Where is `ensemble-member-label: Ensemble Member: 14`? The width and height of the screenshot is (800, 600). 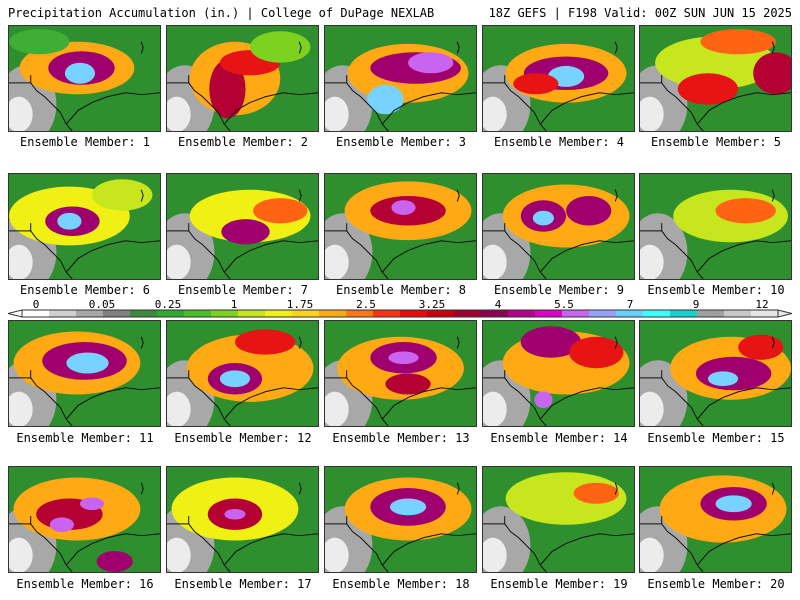 ensemble-member-label: Ensemble Member: 14 is located at coordinates (559, 438).